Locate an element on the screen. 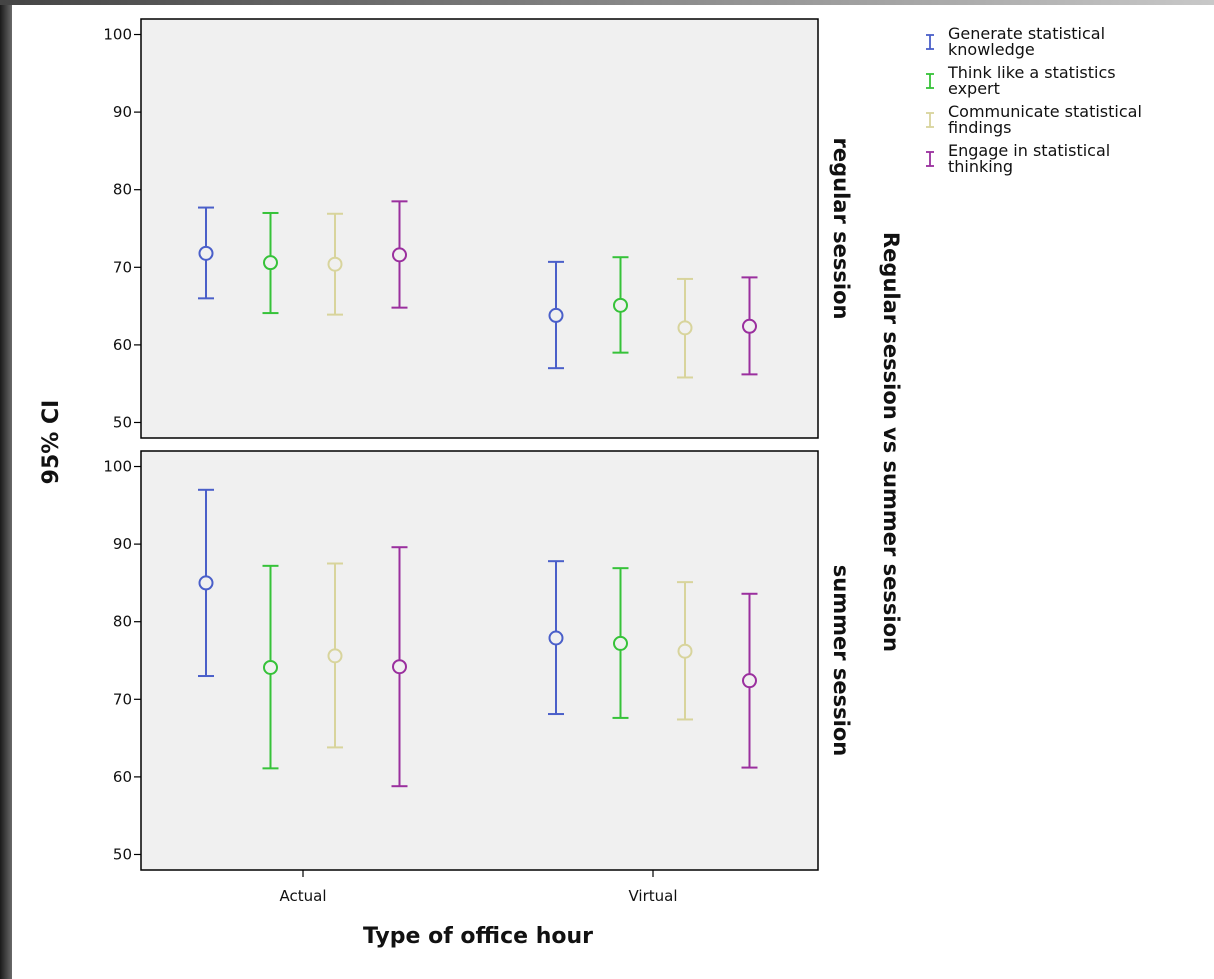 The width and height of the screenshot is (1214, 979). window-edge-left is located at coordinates (6, 489).